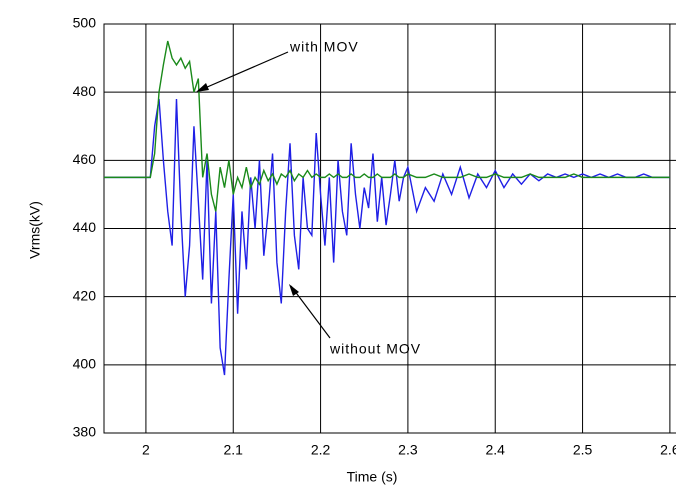 The height and width of the screenshot is (489, 676). Describe the element at coordinates (85, 432) in the screenshot. I see `y-tick-label: 380` at that location.